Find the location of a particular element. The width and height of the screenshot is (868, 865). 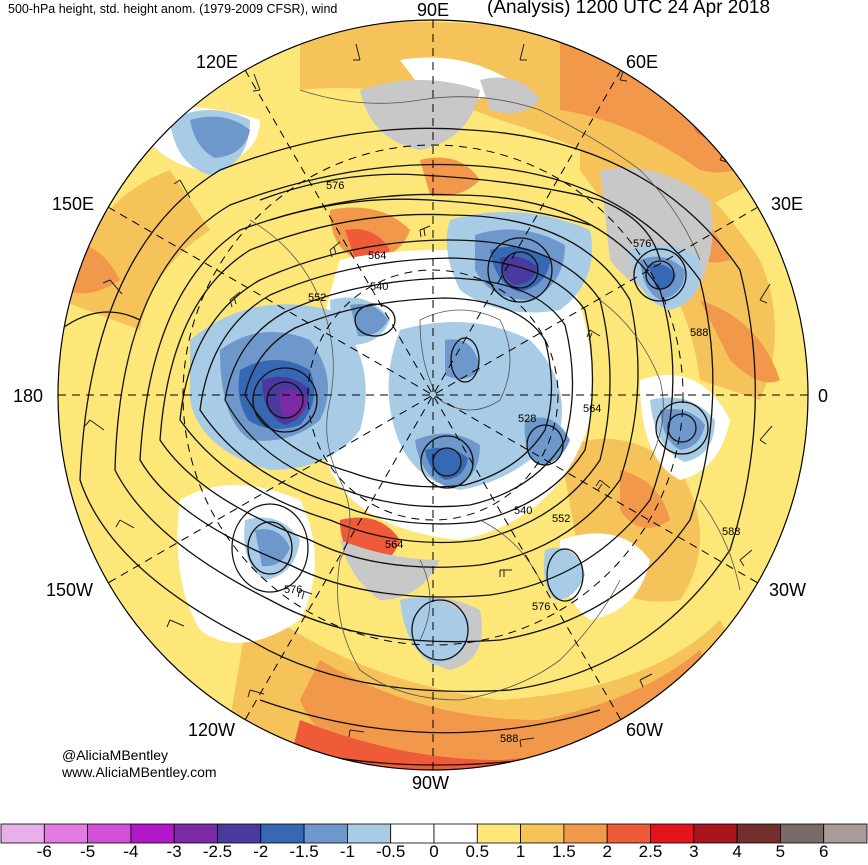

lon-label-0: 0 is located at coordinates (823, 396).